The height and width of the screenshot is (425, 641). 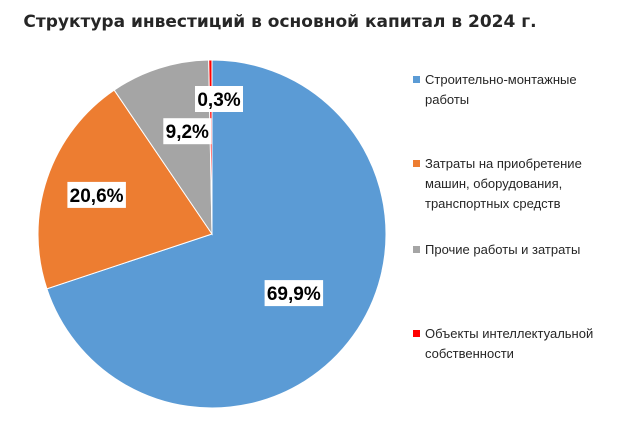 What do you see at coordinates (501, 89) in the screenshot?
I see `legend-label-construction: Строительно-монтажные работы` at bounding box center [501, 89].